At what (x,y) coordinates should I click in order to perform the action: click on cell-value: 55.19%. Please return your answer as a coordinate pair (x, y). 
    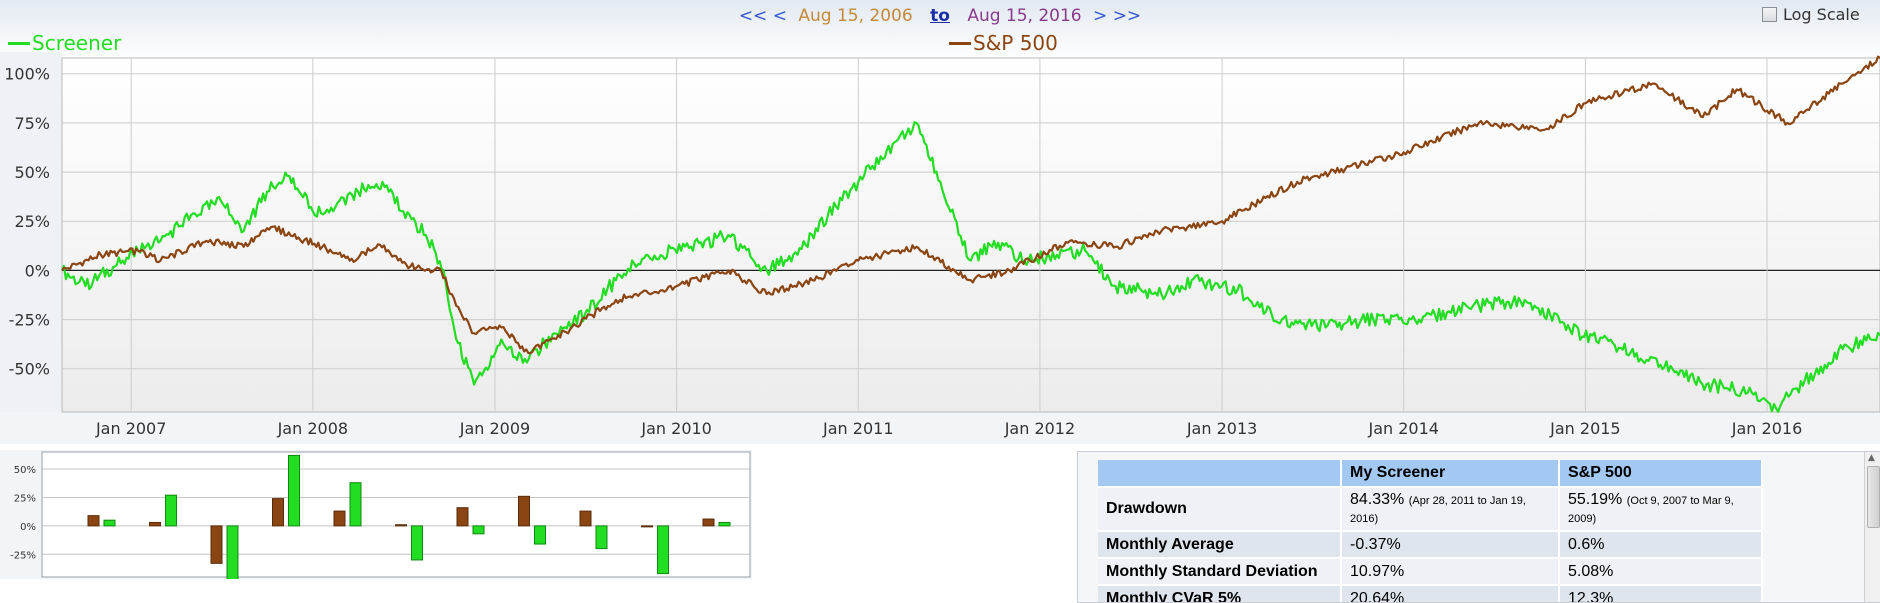
    Looking at the image, I should click on (1595, 499).